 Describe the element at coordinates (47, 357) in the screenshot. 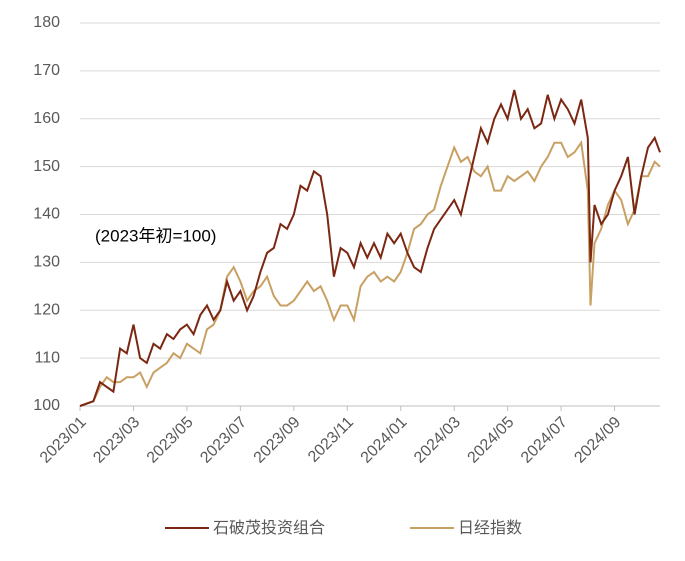

I see `y-tick-label: 110` at that location.